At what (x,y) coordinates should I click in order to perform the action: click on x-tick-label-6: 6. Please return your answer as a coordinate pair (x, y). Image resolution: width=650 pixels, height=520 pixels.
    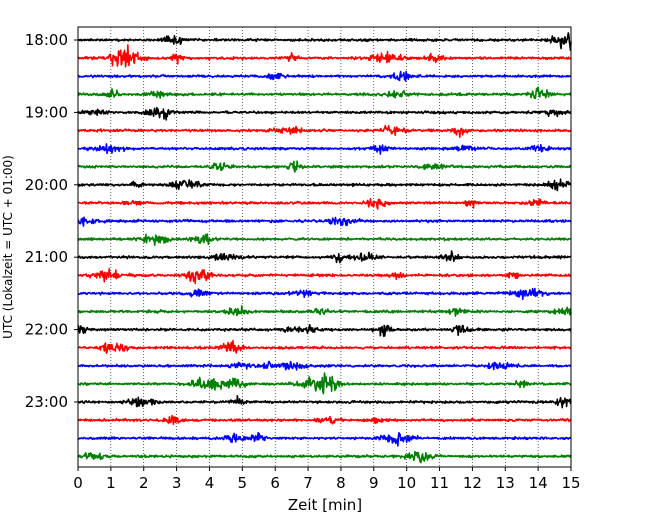
    Looking at the image, I should click on (275, 483).